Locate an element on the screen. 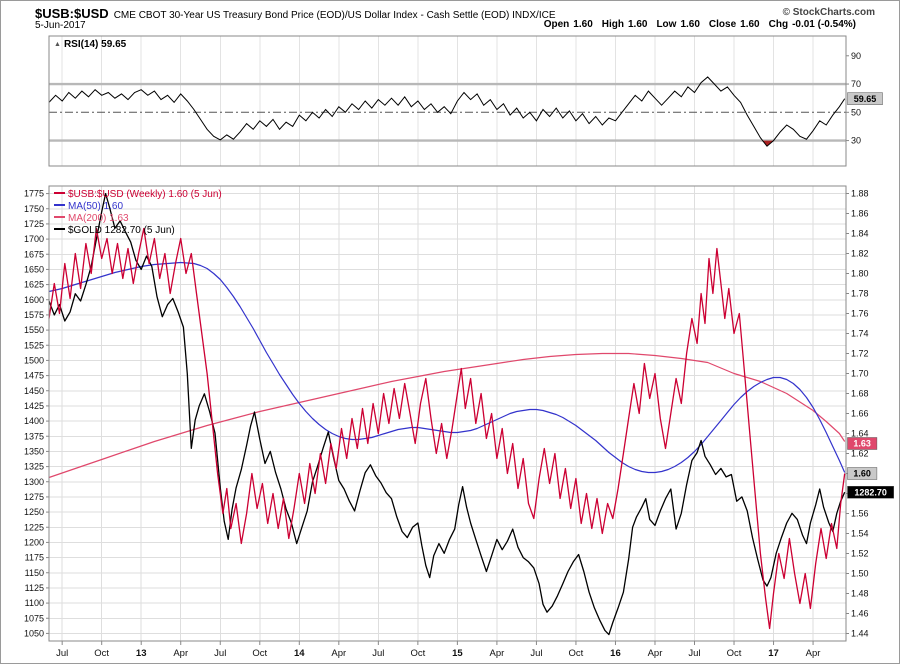  left-axis-label: 1200 is located at coordinates (34, 542).